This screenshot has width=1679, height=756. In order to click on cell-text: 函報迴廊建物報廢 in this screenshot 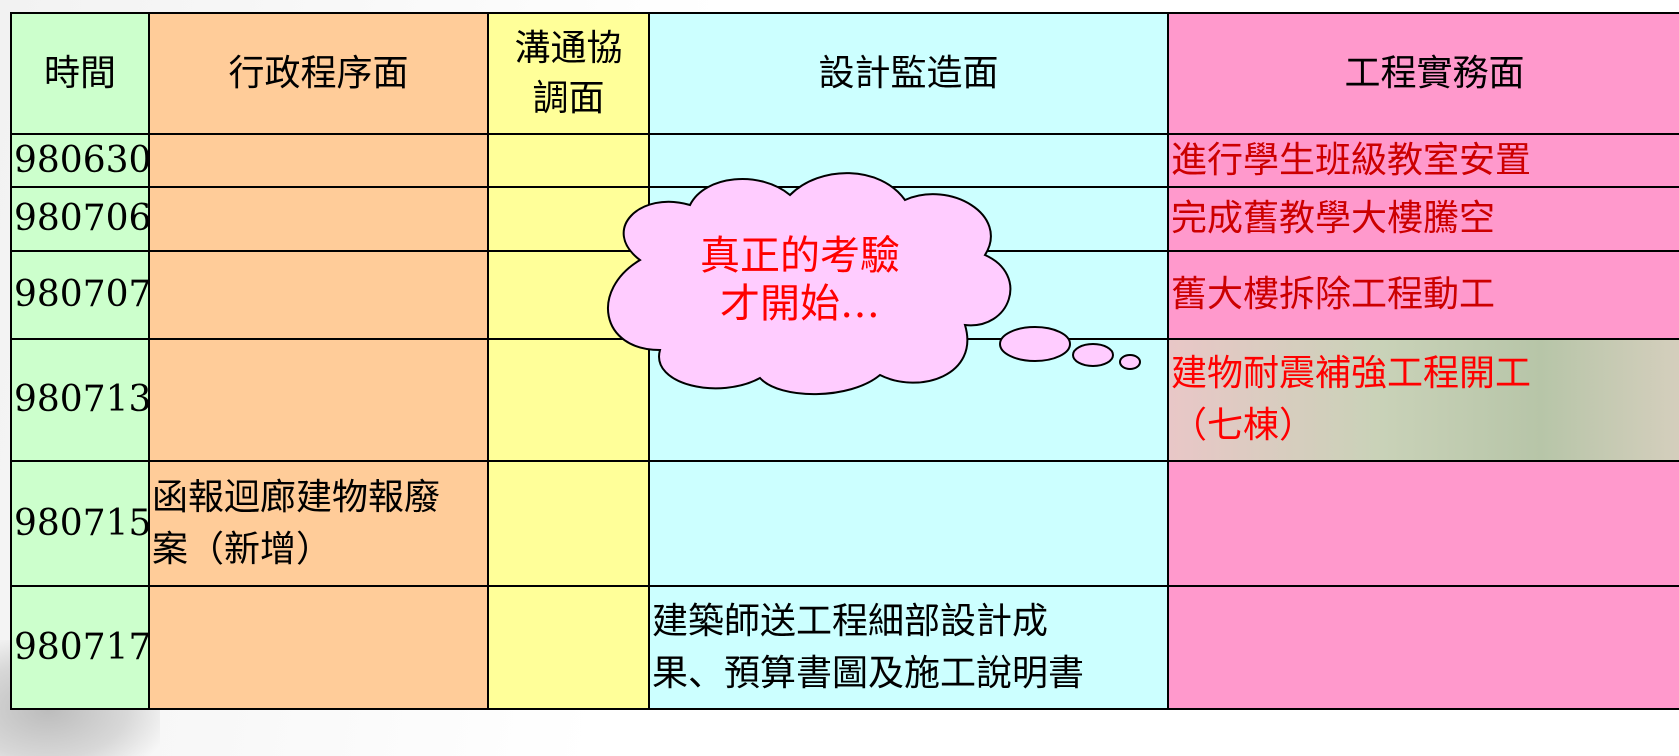, I will do `click(296, 497)`.